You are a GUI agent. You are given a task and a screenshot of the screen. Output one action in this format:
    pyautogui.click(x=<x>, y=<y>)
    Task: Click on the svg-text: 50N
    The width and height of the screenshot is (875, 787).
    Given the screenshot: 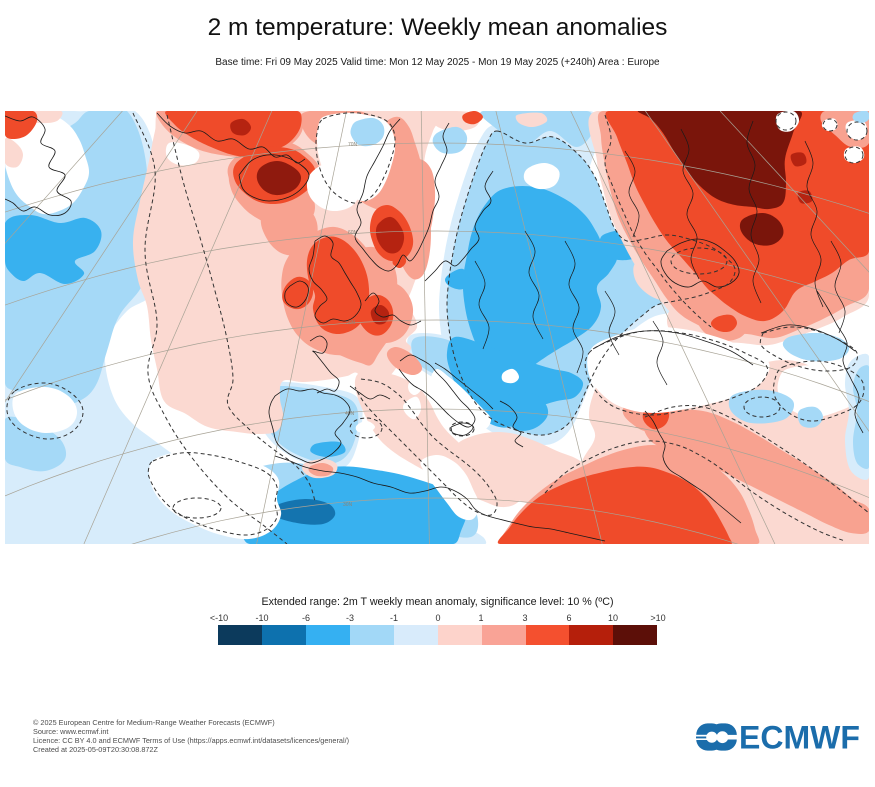 What is the action you would take?
    pyautogui.click(x=351, y=323)
    